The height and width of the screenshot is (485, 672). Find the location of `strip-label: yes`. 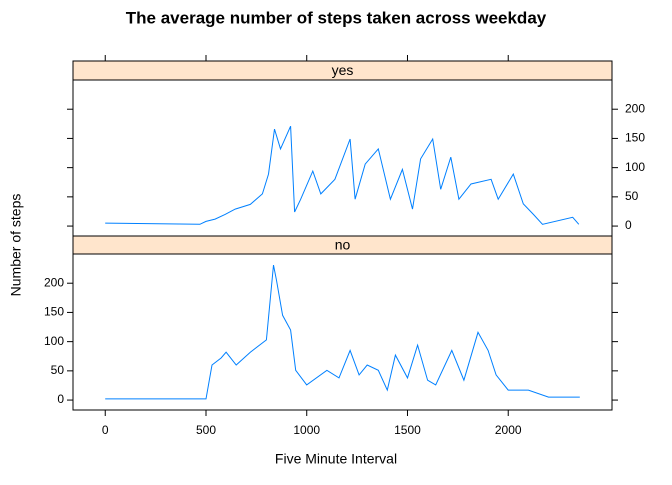

strip-label: yes is located at coordinates (343, 70).